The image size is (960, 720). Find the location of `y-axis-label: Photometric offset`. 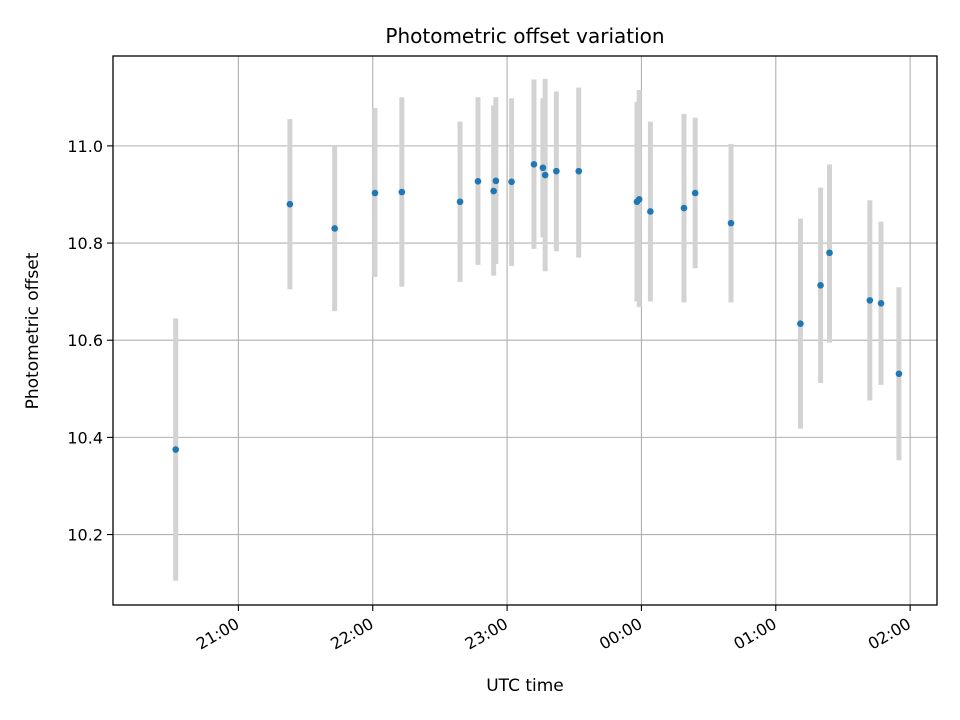

y-axis-label: Photometric offset is located at coordinates (33, 330).